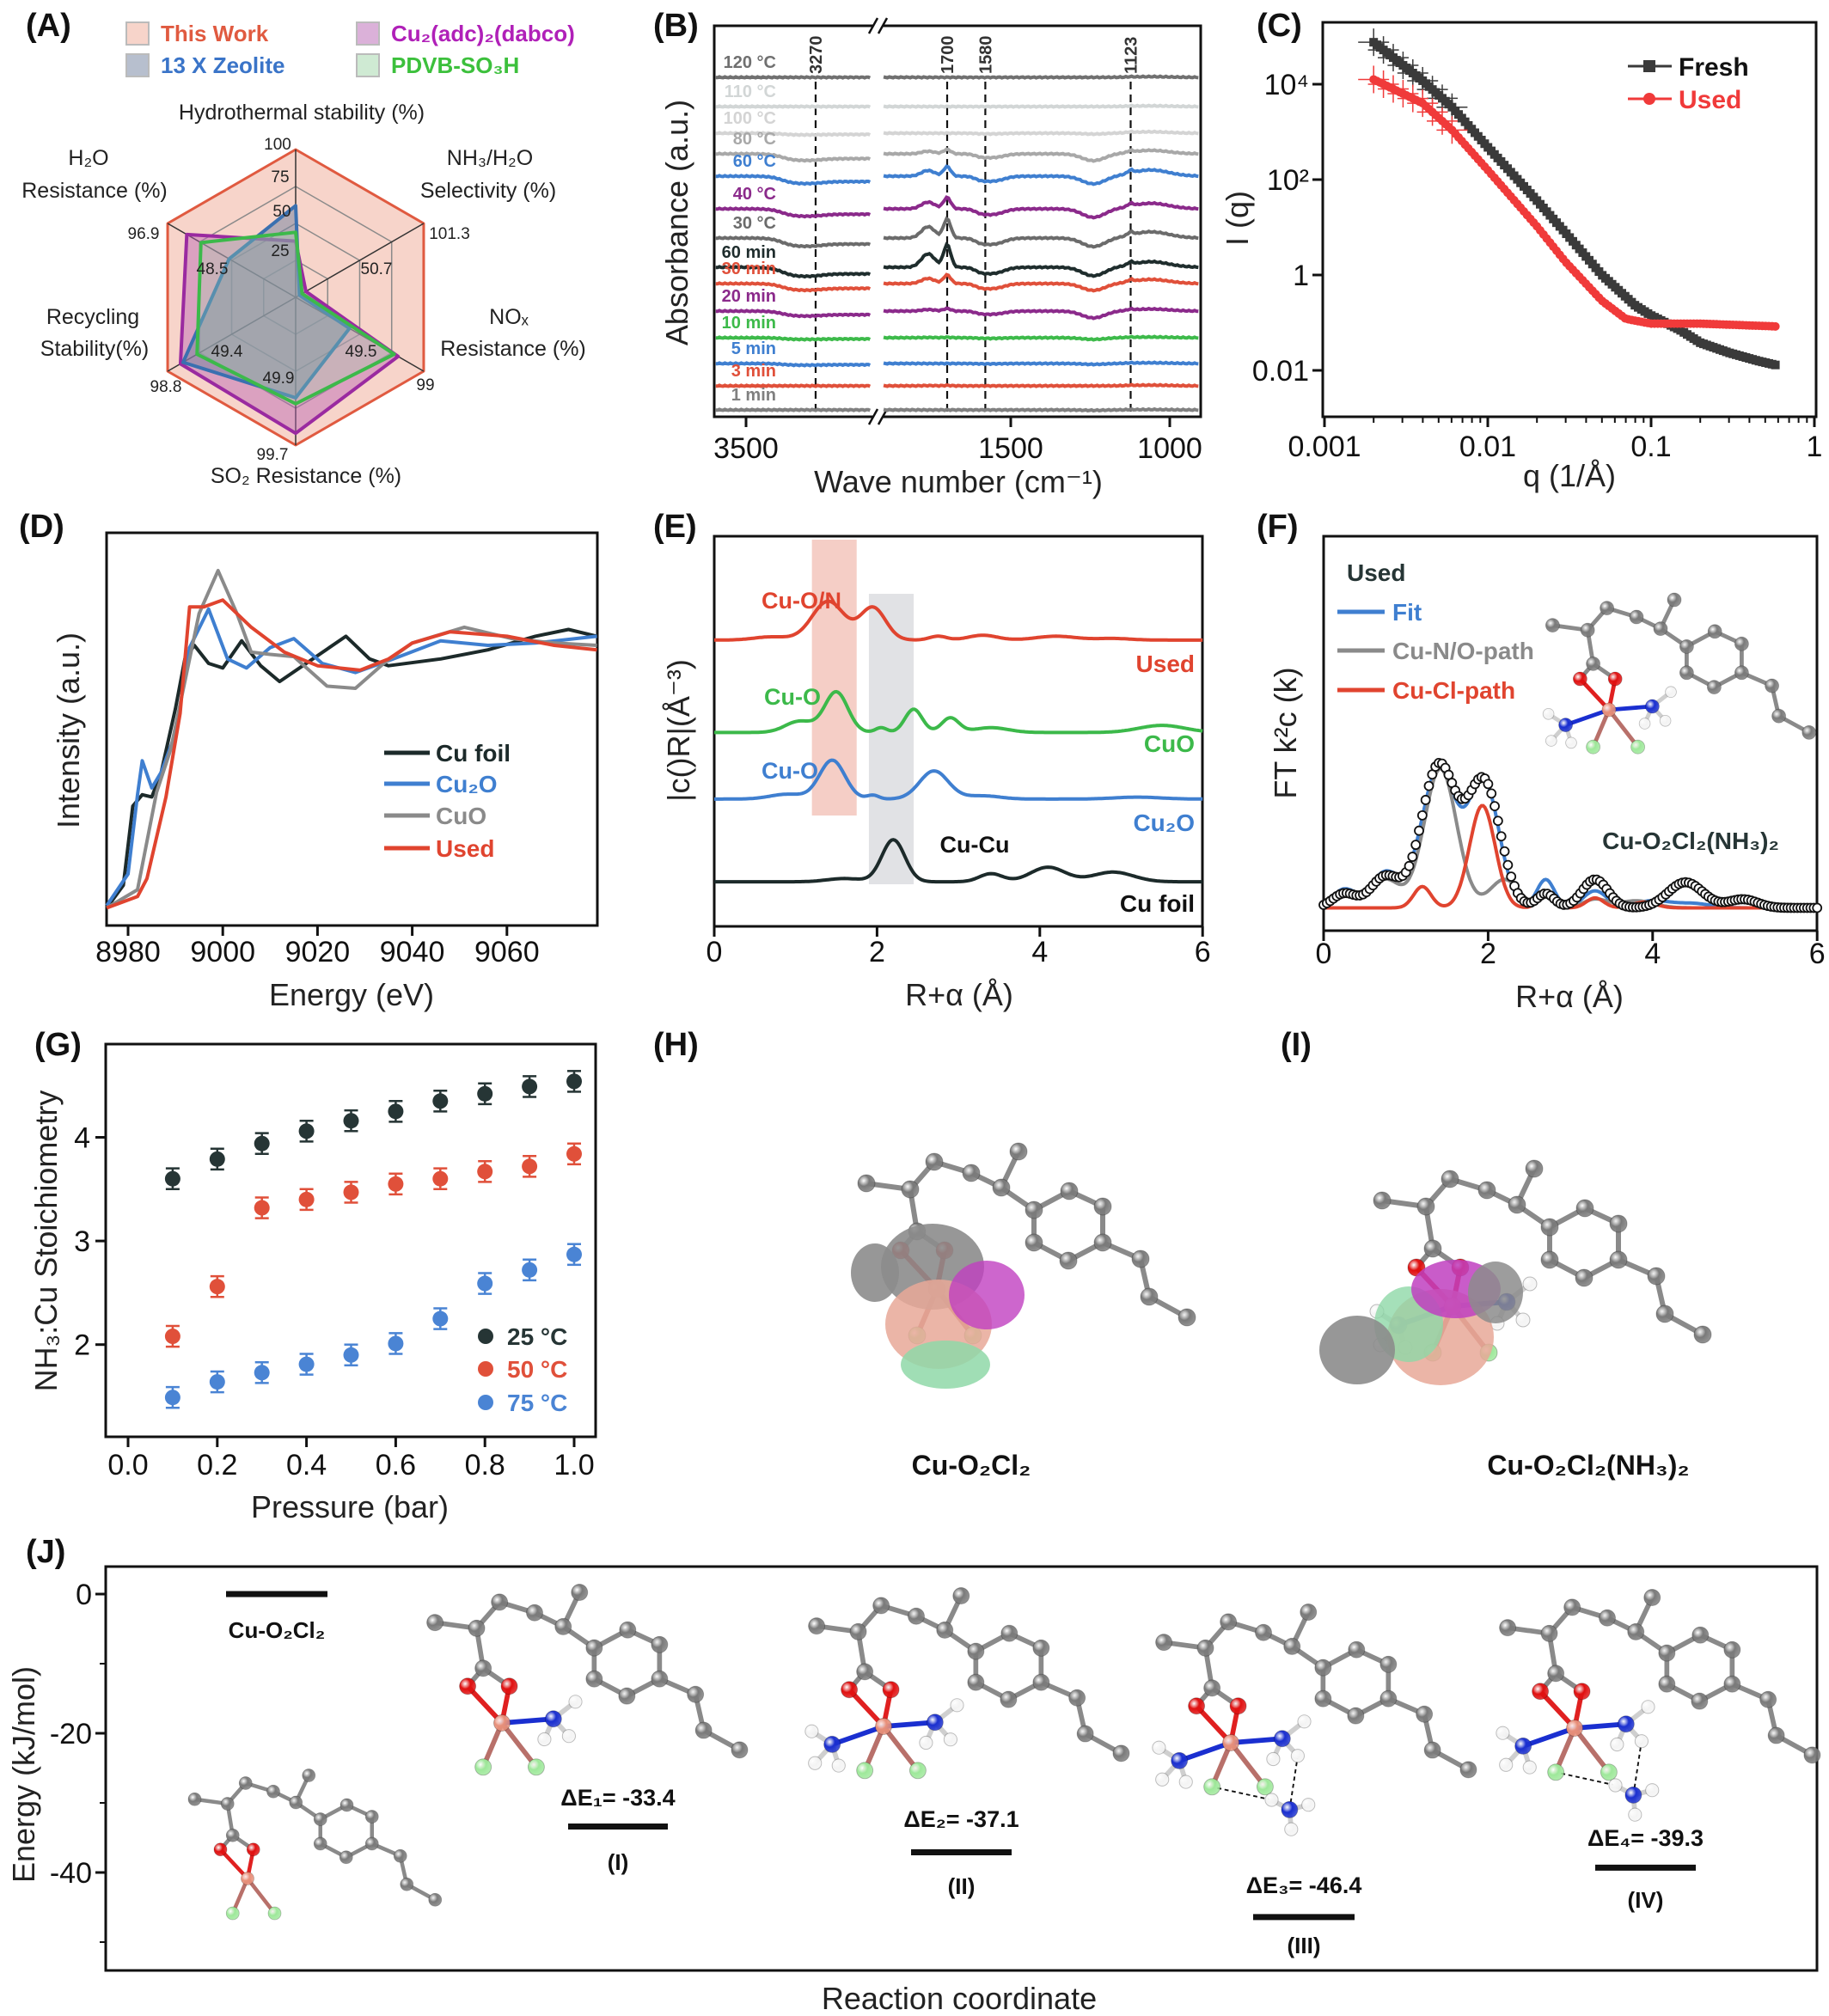  Describe the element at coordinates (753, 348) in the screenshot. I see `spectrum-label: 5 min` at that location.